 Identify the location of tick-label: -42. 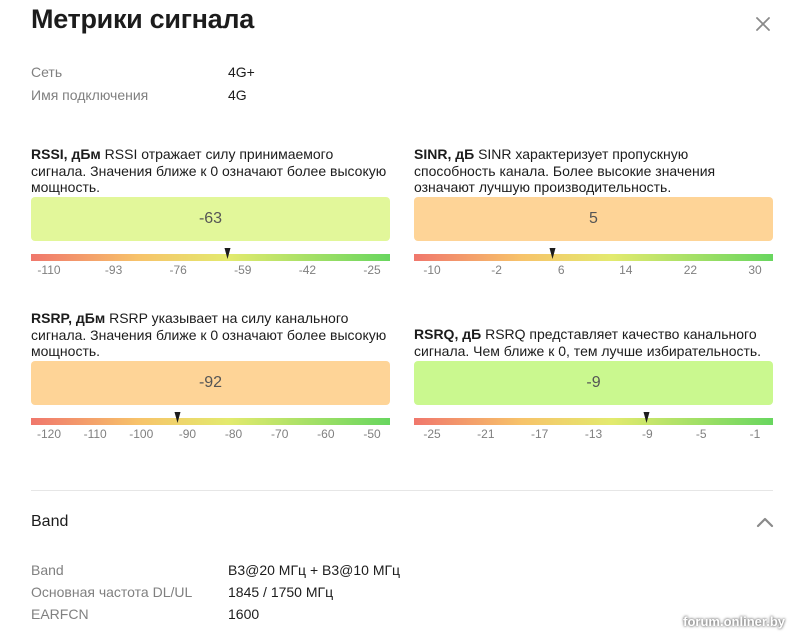
(307, 270).